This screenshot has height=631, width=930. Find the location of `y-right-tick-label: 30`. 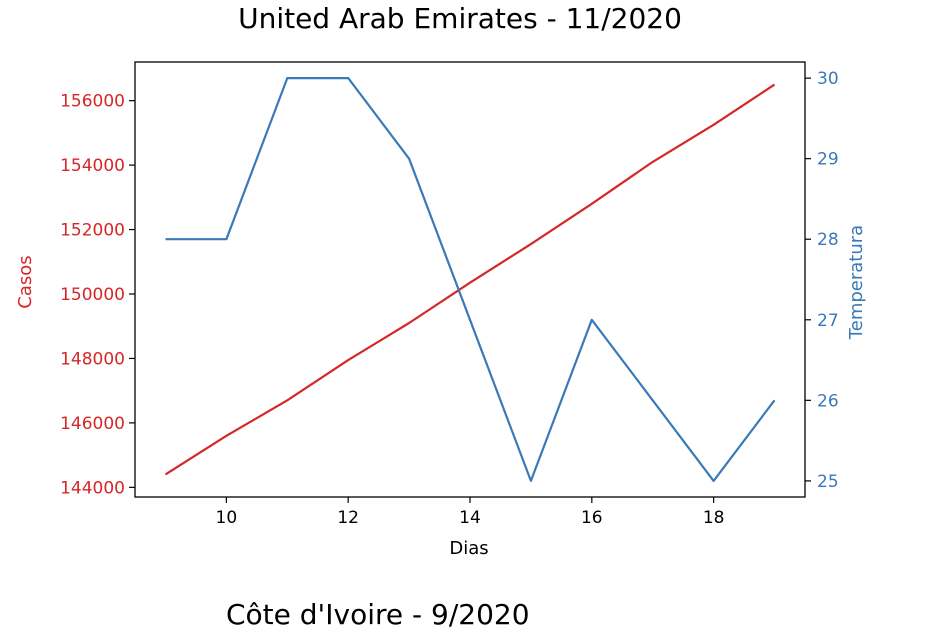

y-right-tick-label: 30 is located at coordinates (828, 79).